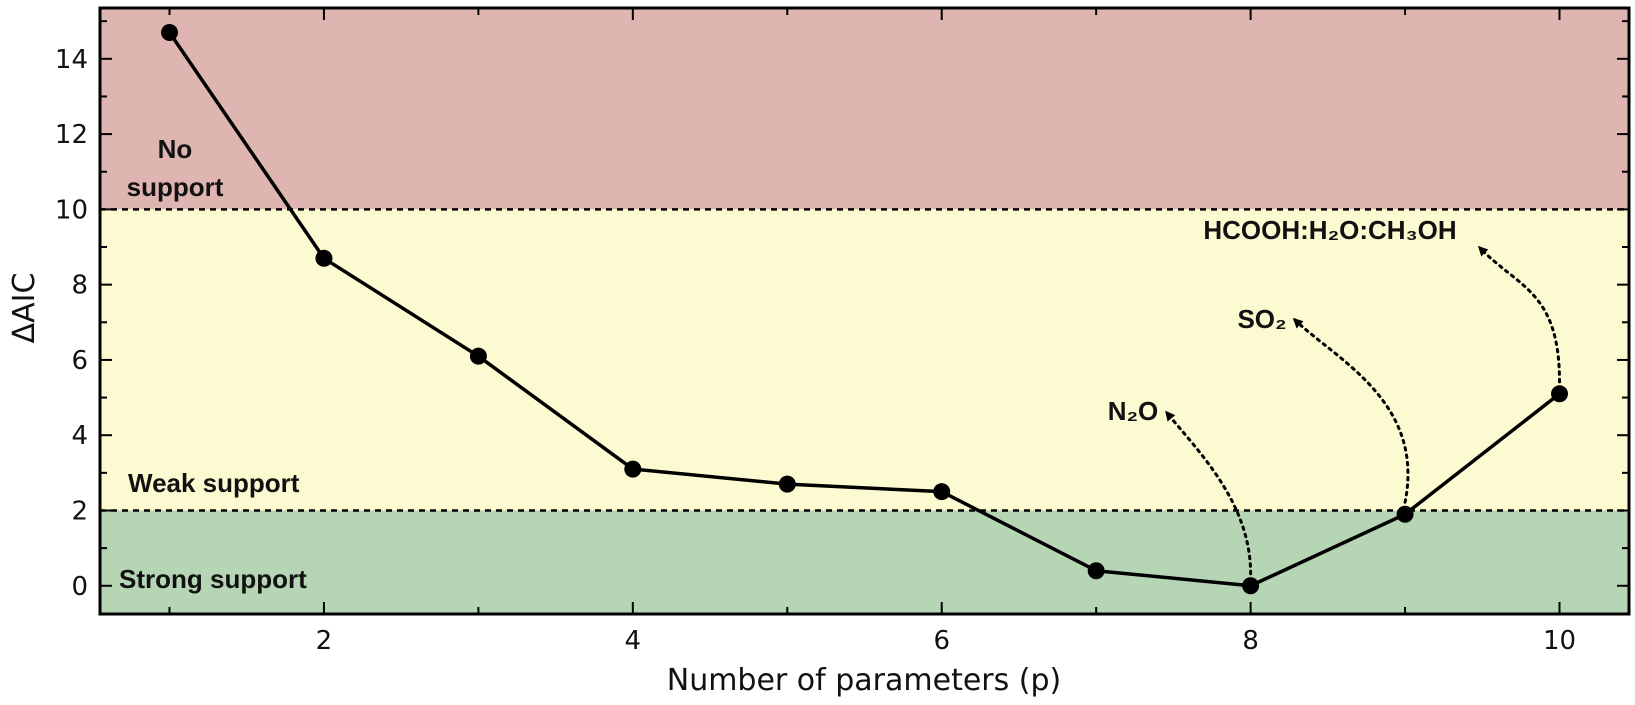 This screenshot has height=705, width=1635. What do you see at coordinates (1261, 319) in the screenshot?
I see `annotation-so2: SO₂` at bounding box center [1261, 319].